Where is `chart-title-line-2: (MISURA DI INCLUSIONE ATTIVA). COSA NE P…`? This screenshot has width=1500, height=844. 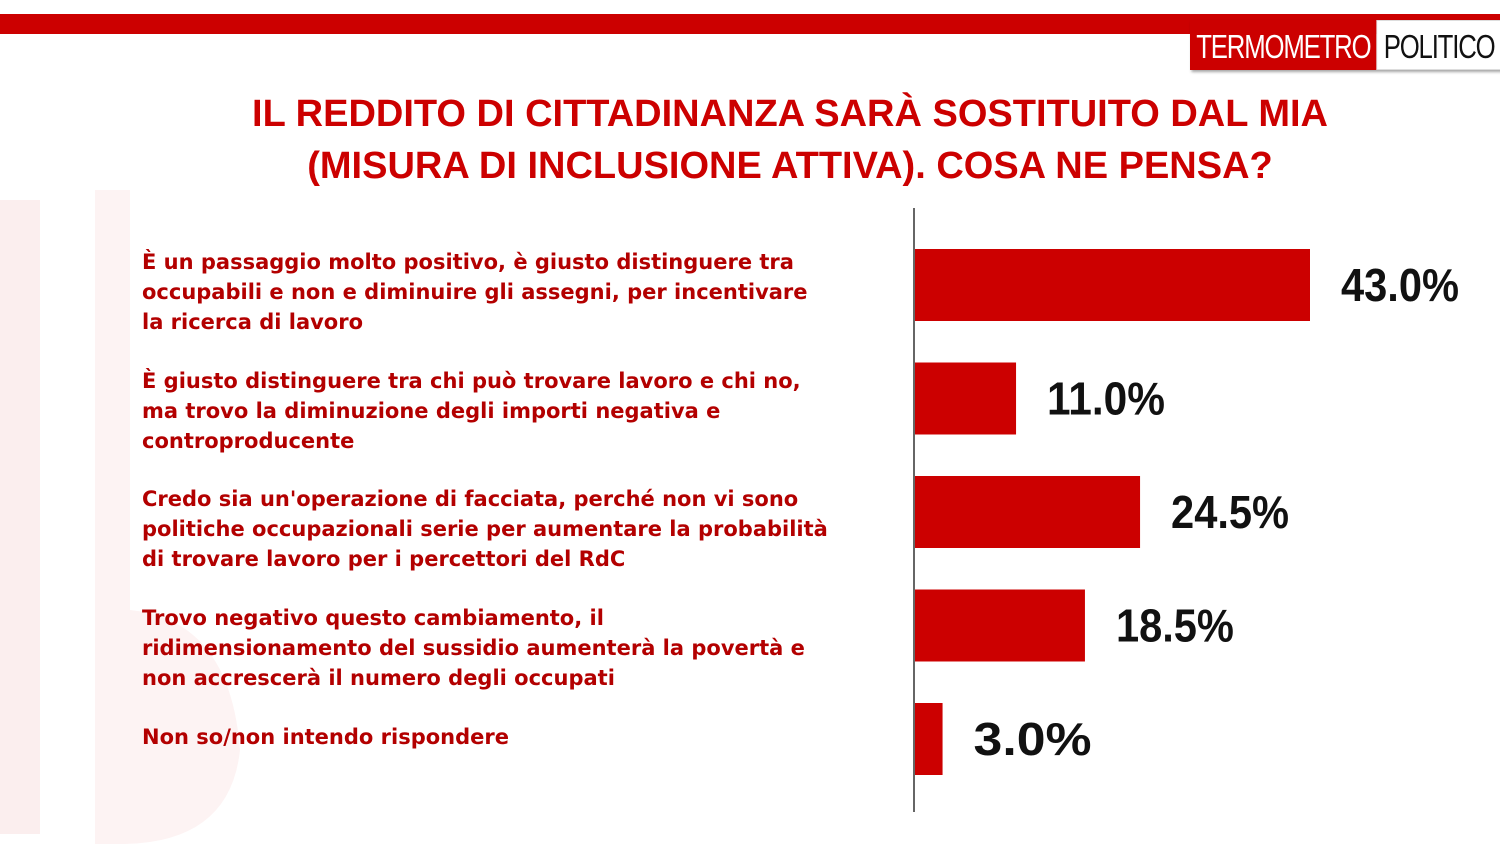 chart-title-line-2: (MISURA DI INCLUSIONE ATTIVA). COSA NE P… is located at coordinates (790, 166).